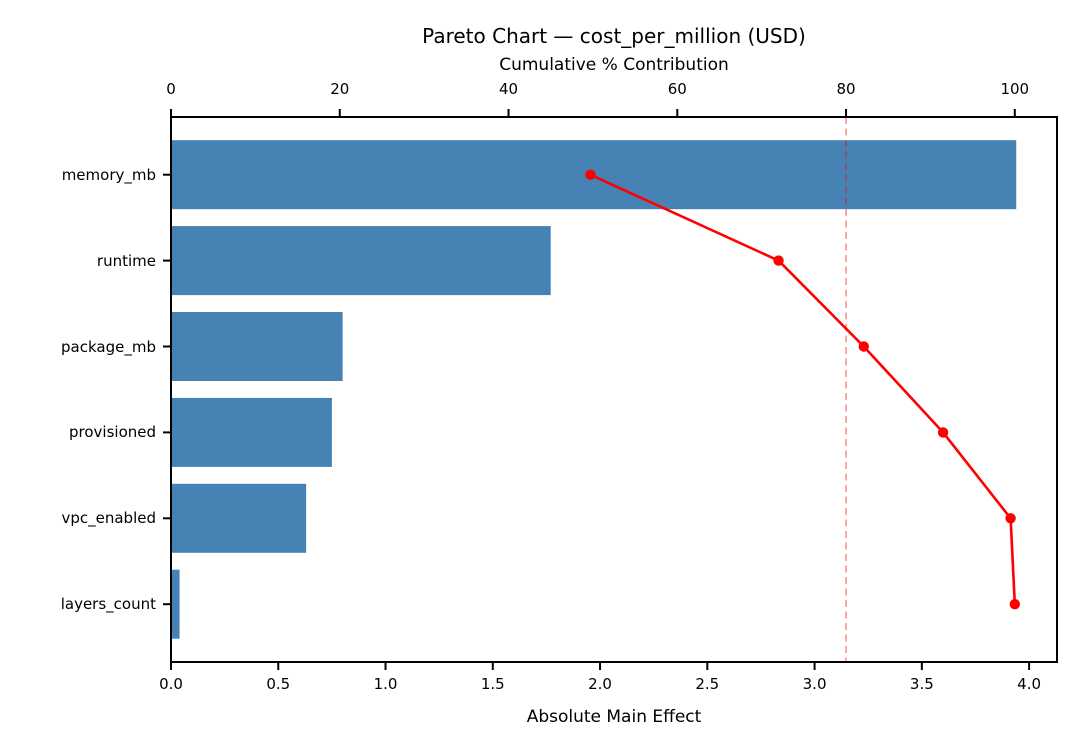 The image size is (1080, 750). I want to click on cumulative-point-provisioned, so click(943, 432).